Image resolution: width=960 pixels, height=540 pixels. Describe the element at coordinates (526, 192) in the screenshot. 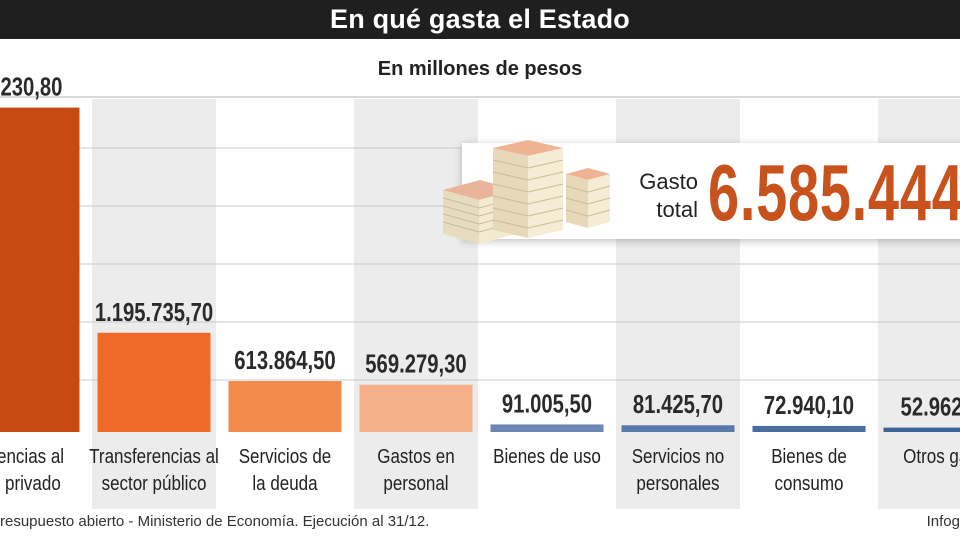

I see `money-stack-icon` at that location.